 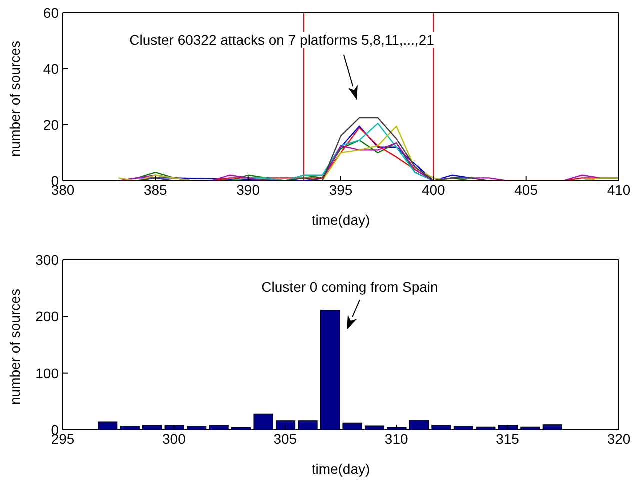 What do you see at coordinates (396, 438) in the screenshot?
I see `x-tick-label: 310` at bounding box center [396, 438].